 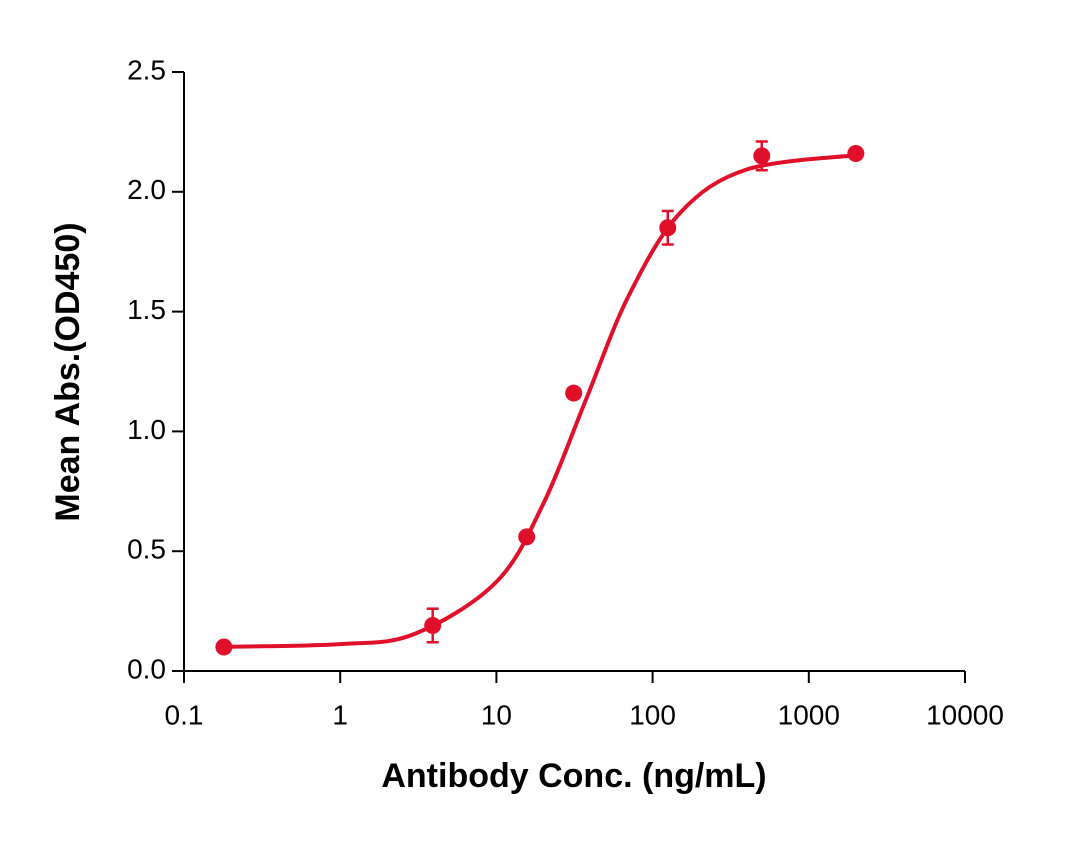 What do you see at coordinates (146, 69) in the screenshot?
I see `y-tick-label: 2.5` at bounding box center [146, 69].